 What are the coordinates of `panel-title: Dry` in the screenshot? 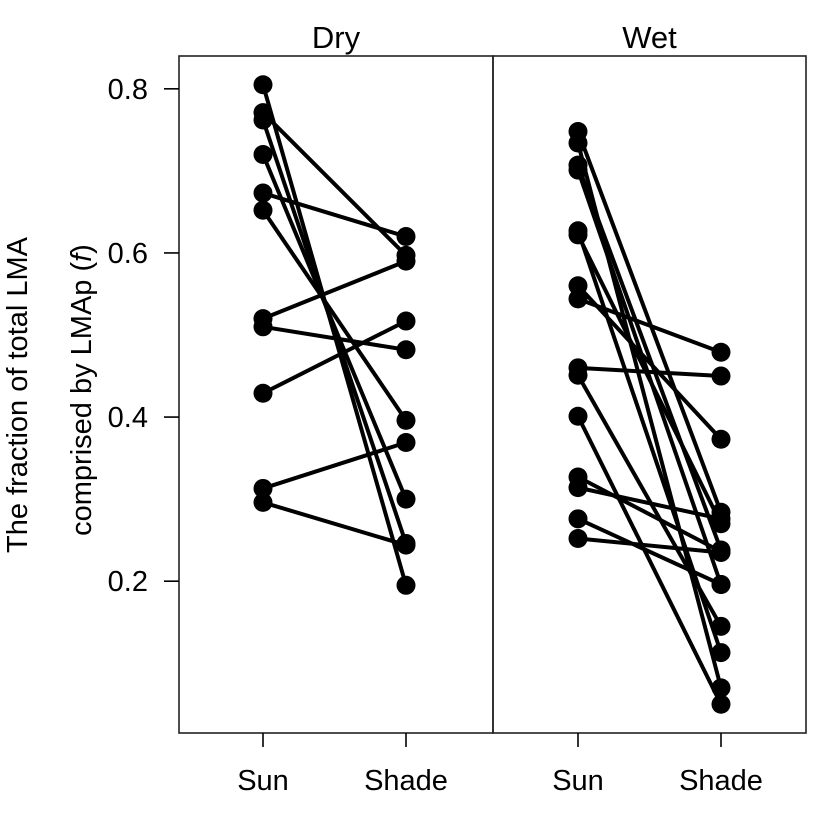 It's located at (336, 37).